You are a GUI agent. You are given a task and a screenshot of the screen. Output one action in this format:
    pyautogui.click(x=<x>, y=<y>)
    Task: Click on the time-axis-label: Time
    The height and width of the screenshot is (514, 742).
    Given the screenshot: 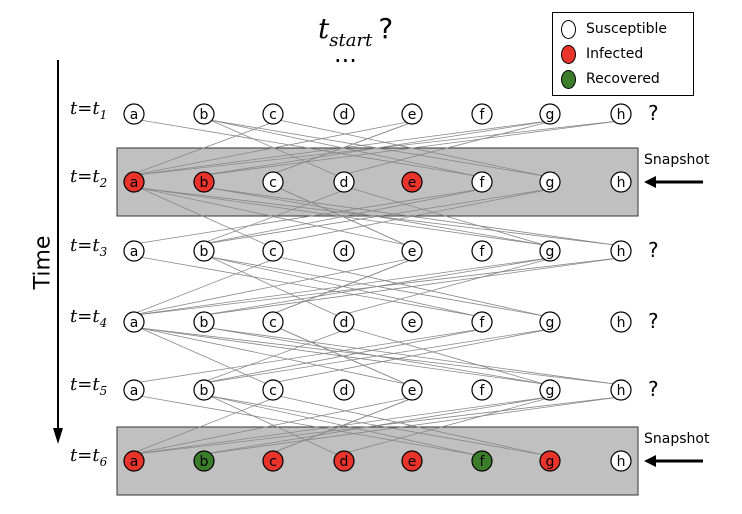 What is the action you would take?
    pyautogui.click(x=43, y=262)
    